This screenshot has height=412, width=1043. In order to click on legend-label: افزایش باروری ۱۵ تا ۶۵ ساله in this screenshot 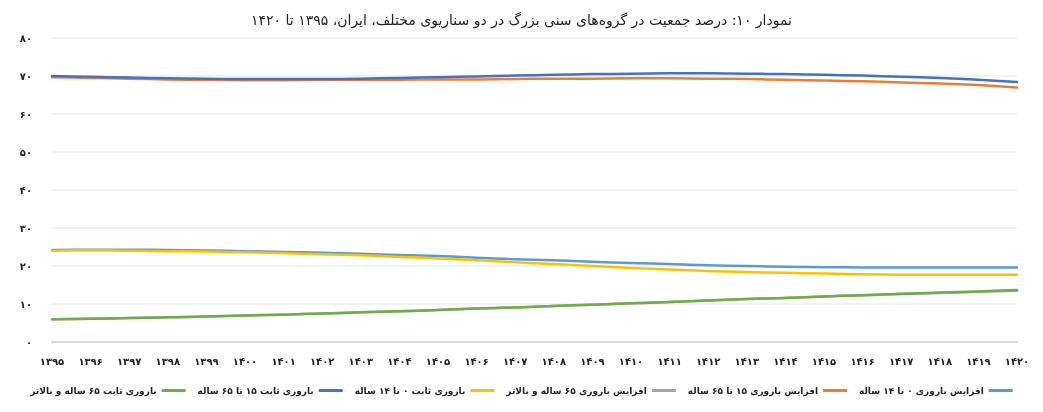, I will do `click(753, 391)`.